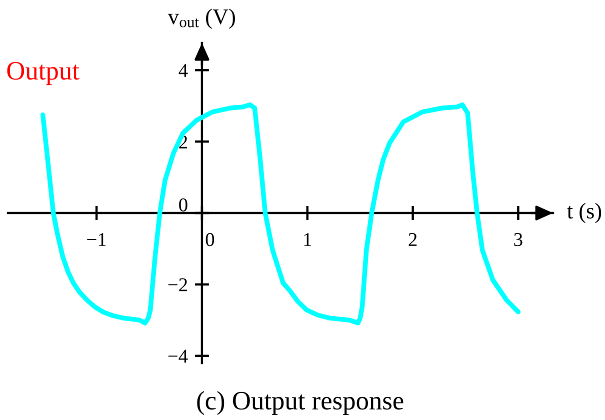 The image size is (605, 420). What do you see at coordinates (96, 239) in the screenshot?
I see `x-tick-label: −1` at bounding box center [96, 239].